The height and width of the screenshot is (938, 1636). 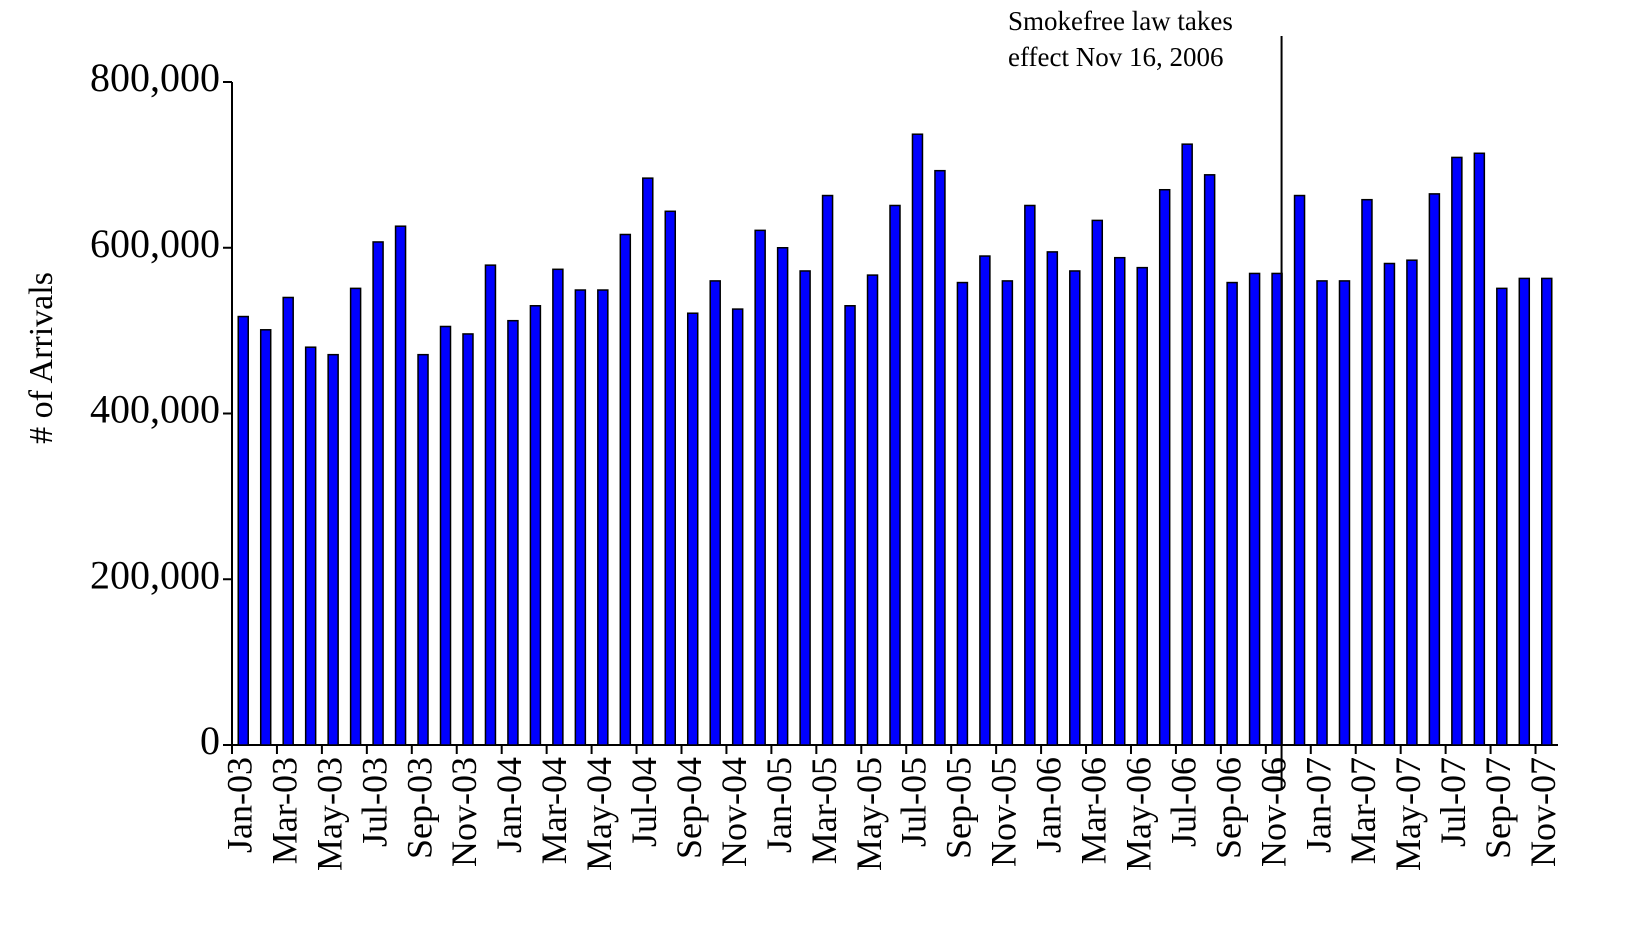 I want to click on x-tick-label: Jul-03, so click(x=374, y=802).